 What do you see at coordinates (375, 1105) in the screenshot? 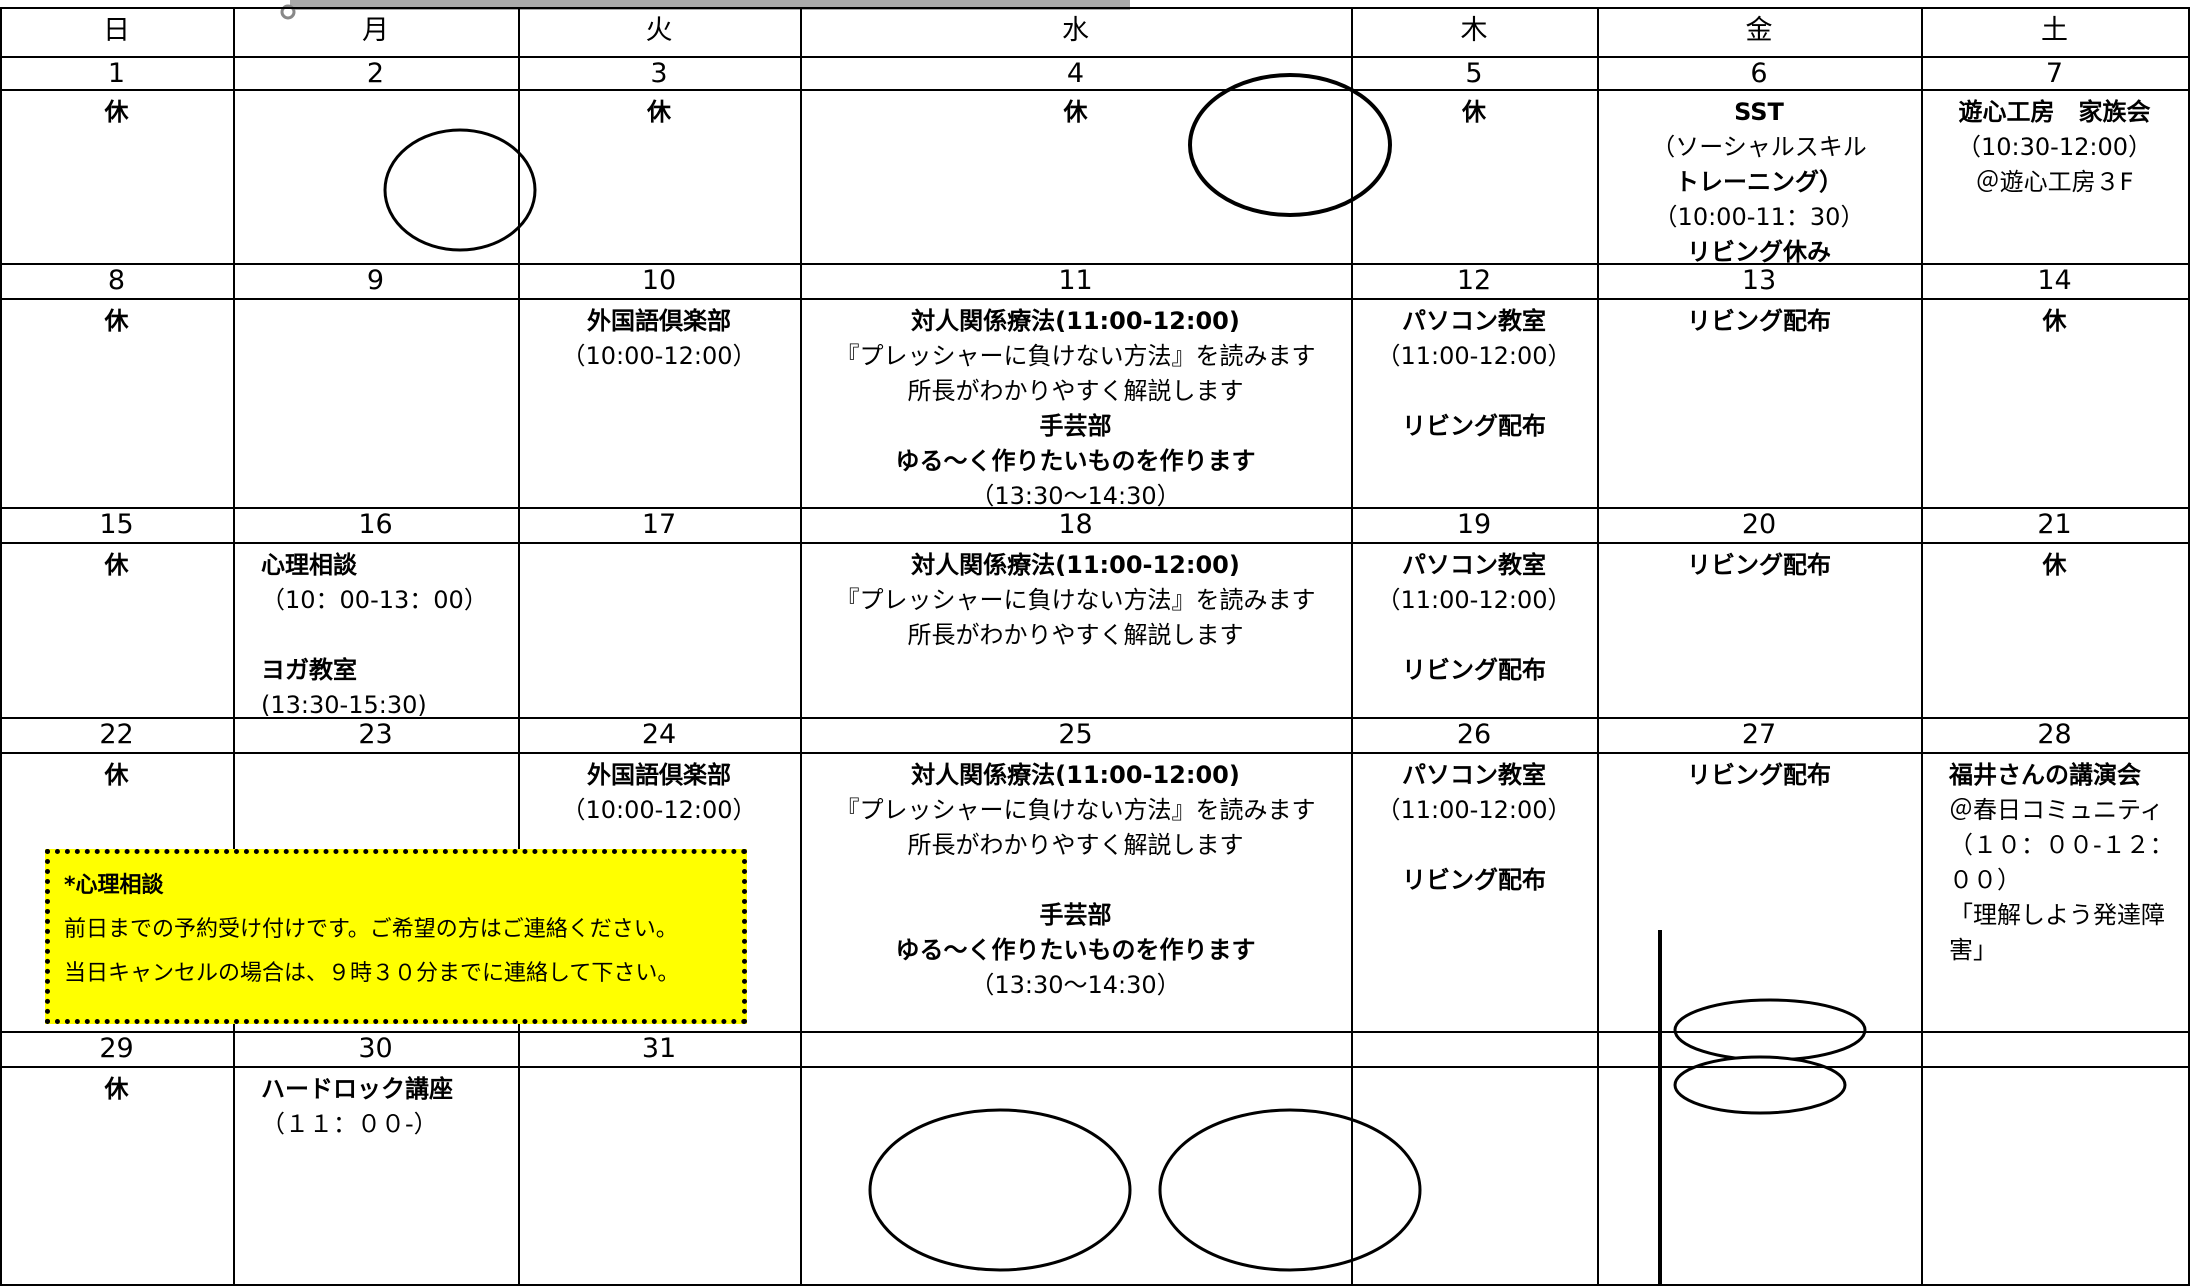
I see `day-cell: ハードロック講座 （１１：００-）` at bounding box center [375, 1105].